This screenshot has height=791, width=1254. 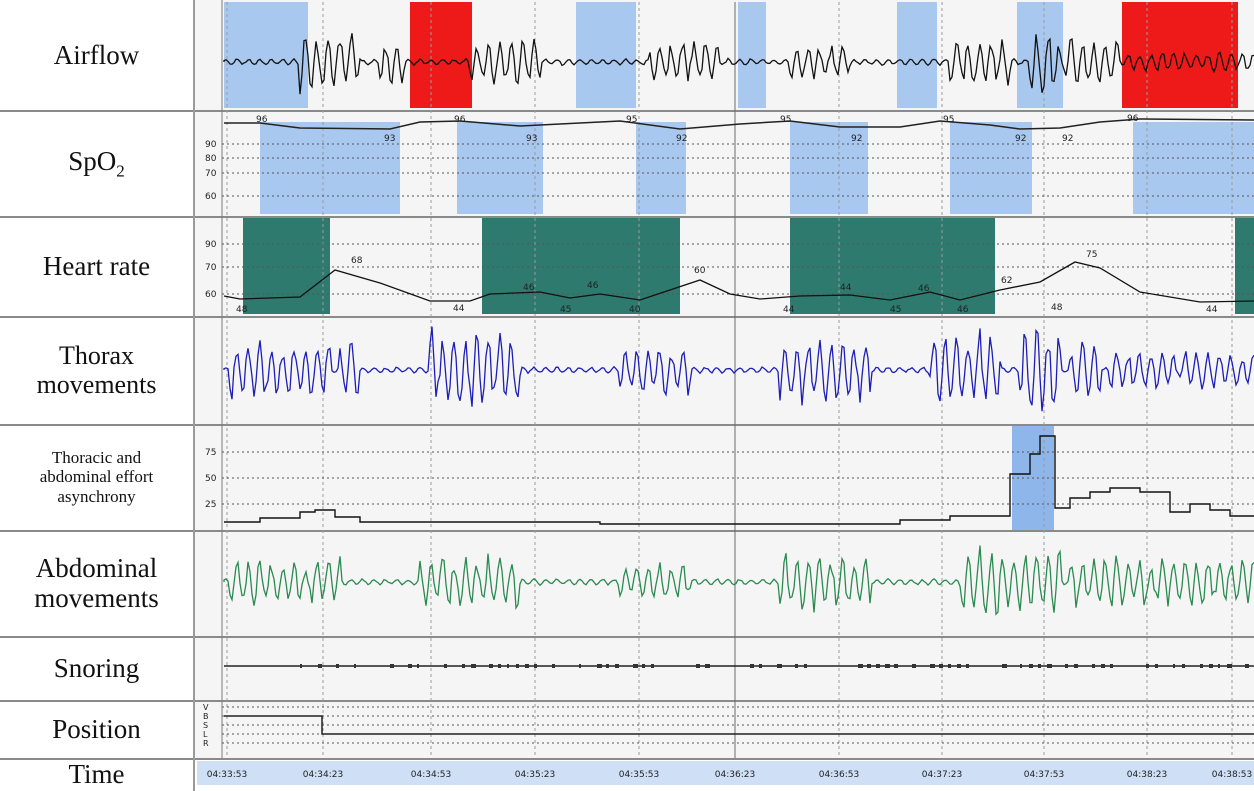 What do you see at coordinates (942, 775) in the screenshot?
I see `time-tick-label: 04:37:23` at bounding box center [942, 775].